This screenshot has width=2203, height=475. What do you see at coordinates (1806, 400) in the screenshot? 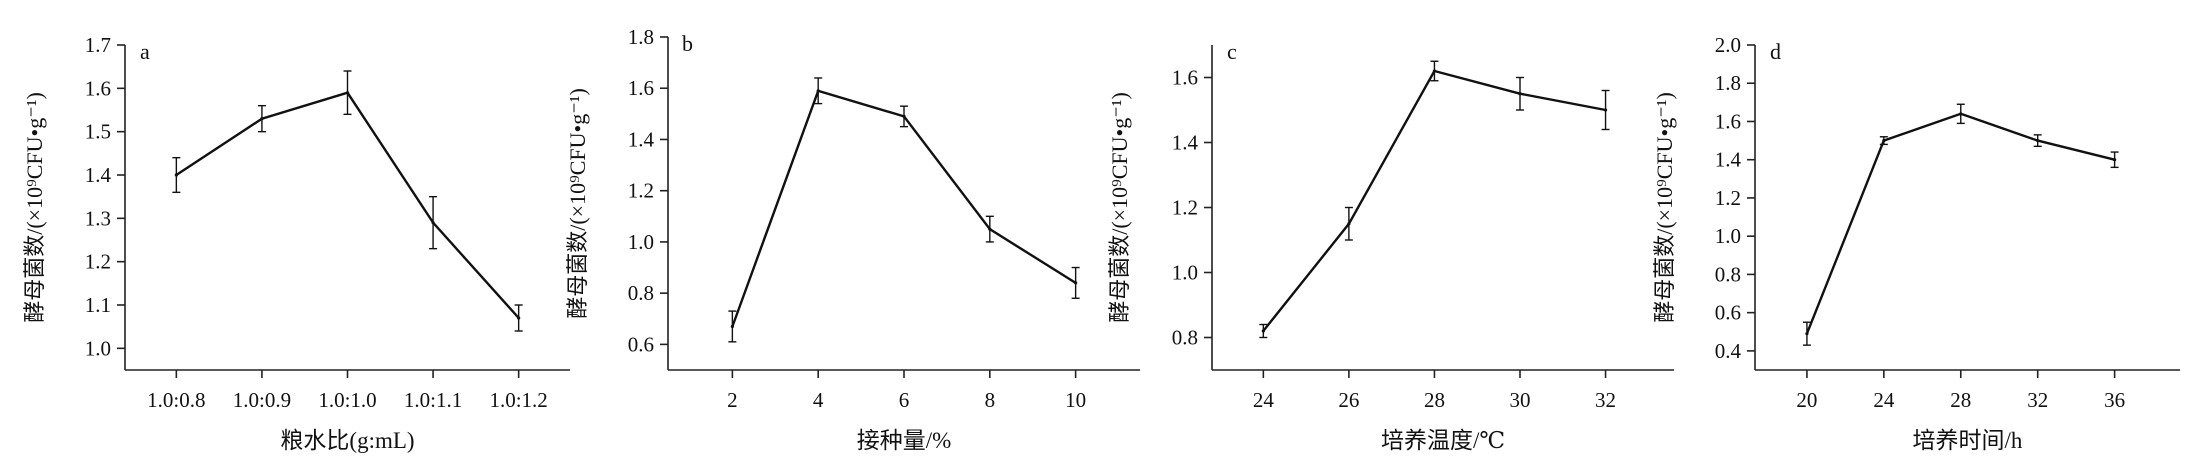
I see `x-tick-label: 20` at bounding box center [1806, 400].